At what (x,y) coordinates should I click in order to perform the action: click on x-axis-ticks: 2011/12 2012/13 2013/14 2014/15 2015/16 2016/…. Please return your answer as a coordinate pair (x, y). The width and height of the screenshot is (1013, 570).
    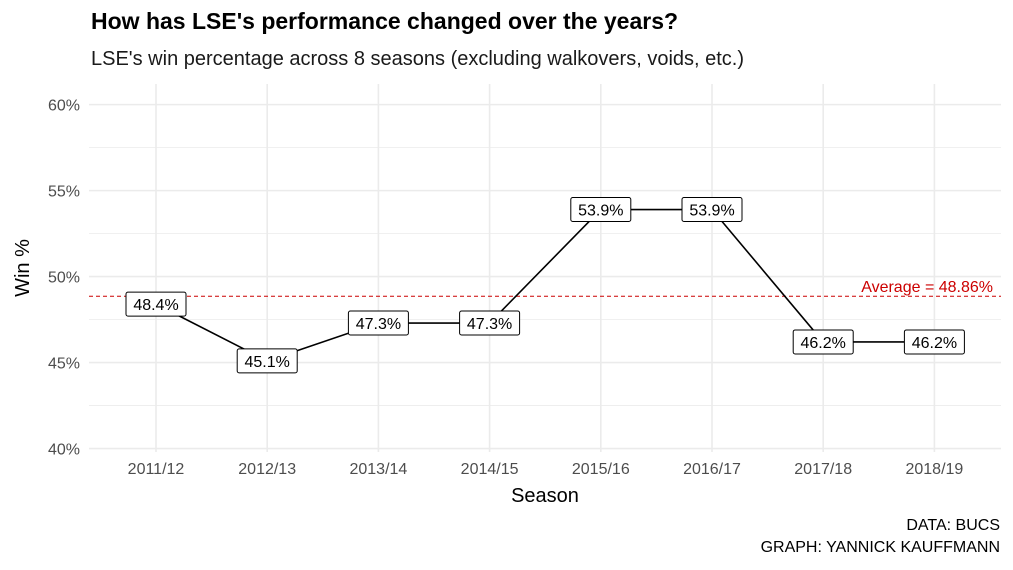
    Looking at the image, I should click on (546, 469).